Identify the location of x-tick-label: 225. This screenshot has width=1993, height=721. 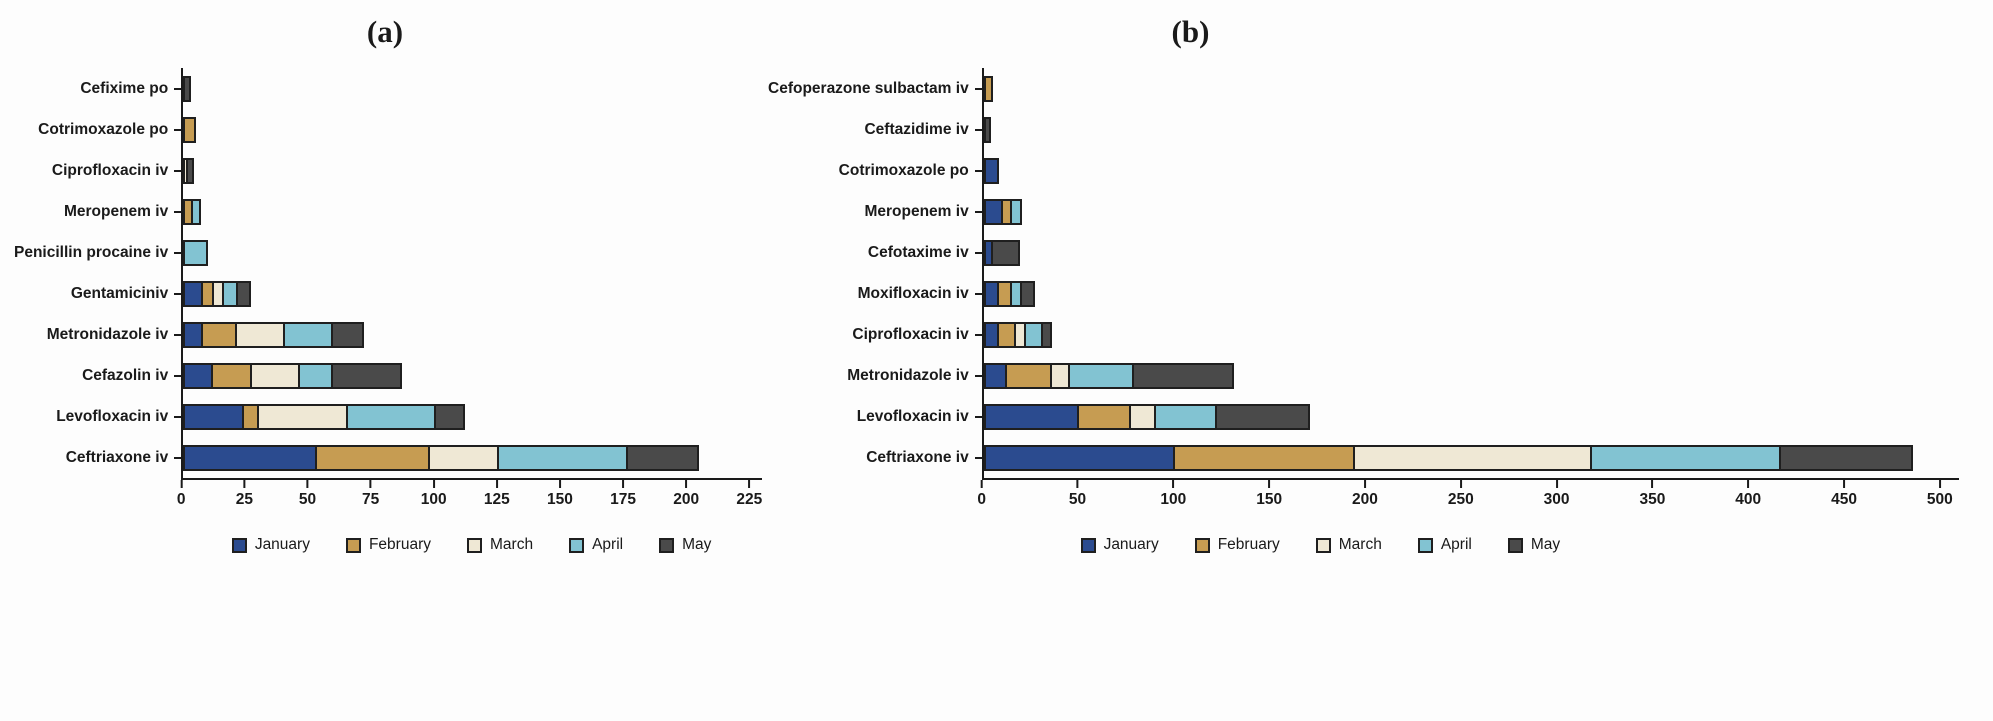
(749, 499).